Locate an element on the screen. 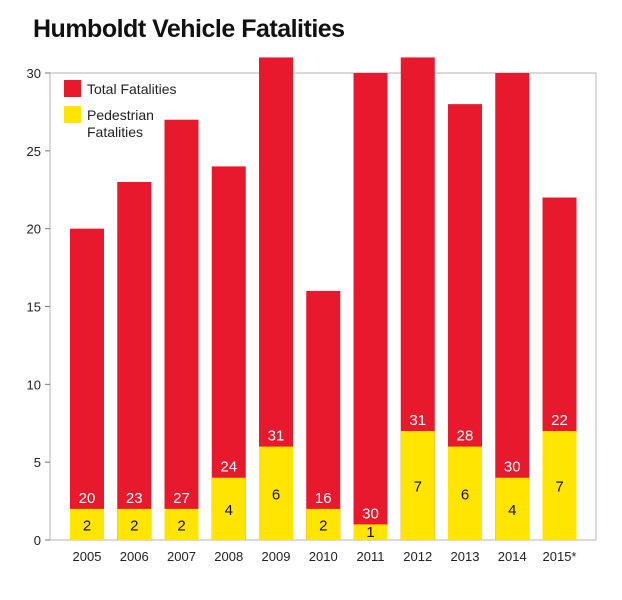 The image size is (622, 600). bar-label-pedestrian: 1 is located at coordinates (370, 532).